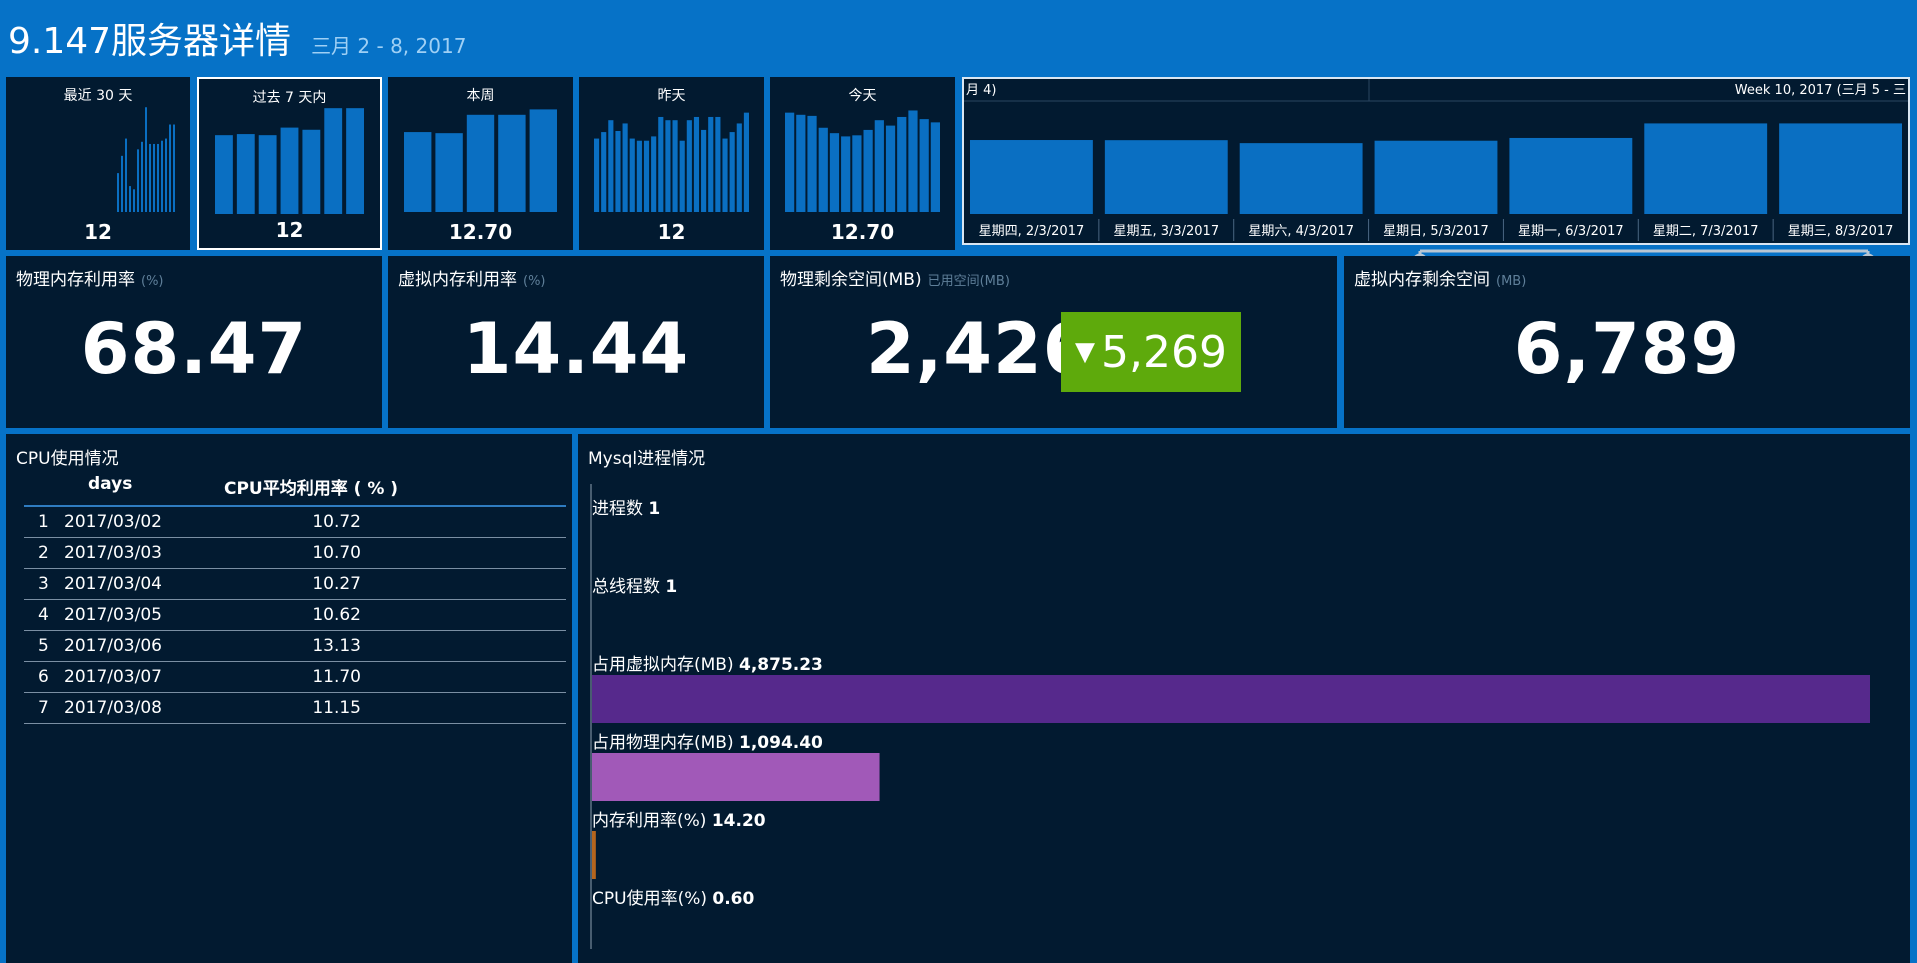 This screenshot has width=1917, height=963. Describe the element at coordinates (98, 163) in the screenshot. I see `period-tile-last-30-days: 最近 30 天 12` at that location.